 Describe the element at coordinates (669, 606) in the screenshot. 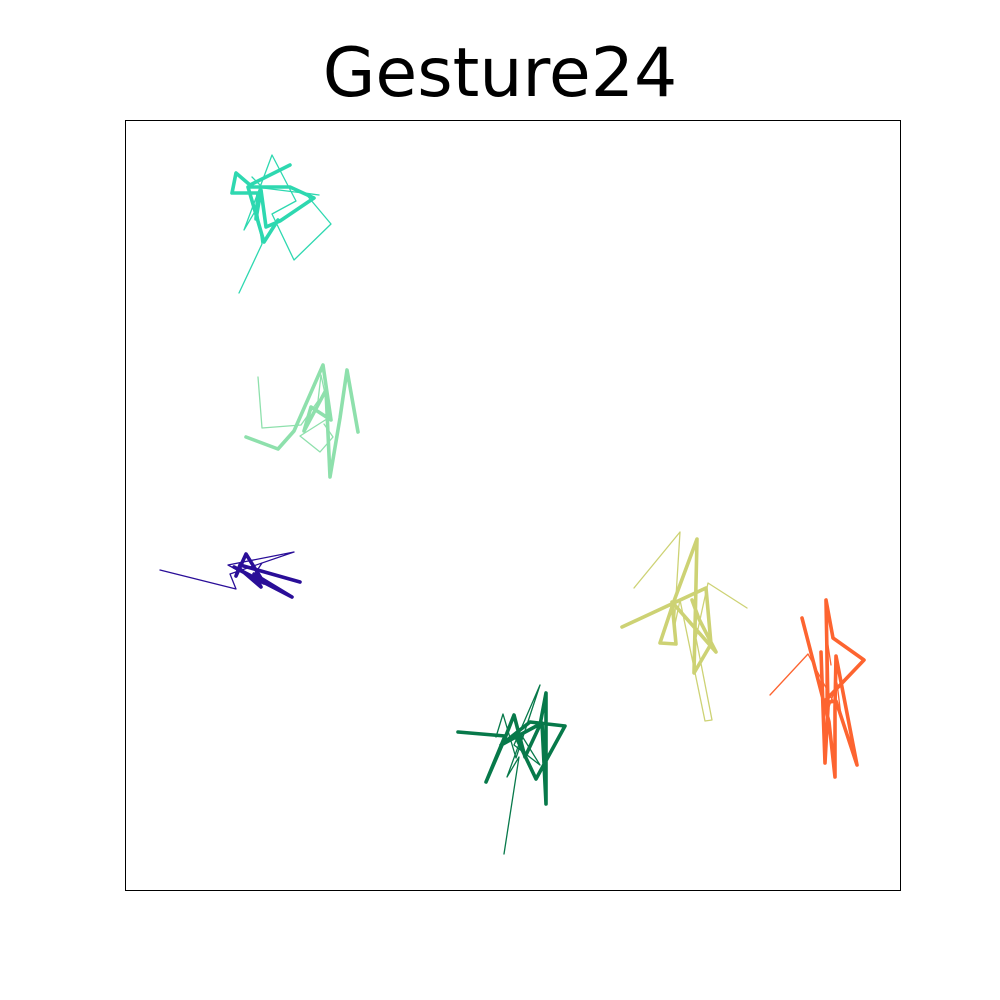

I see `series-5-path-thick` at that location.